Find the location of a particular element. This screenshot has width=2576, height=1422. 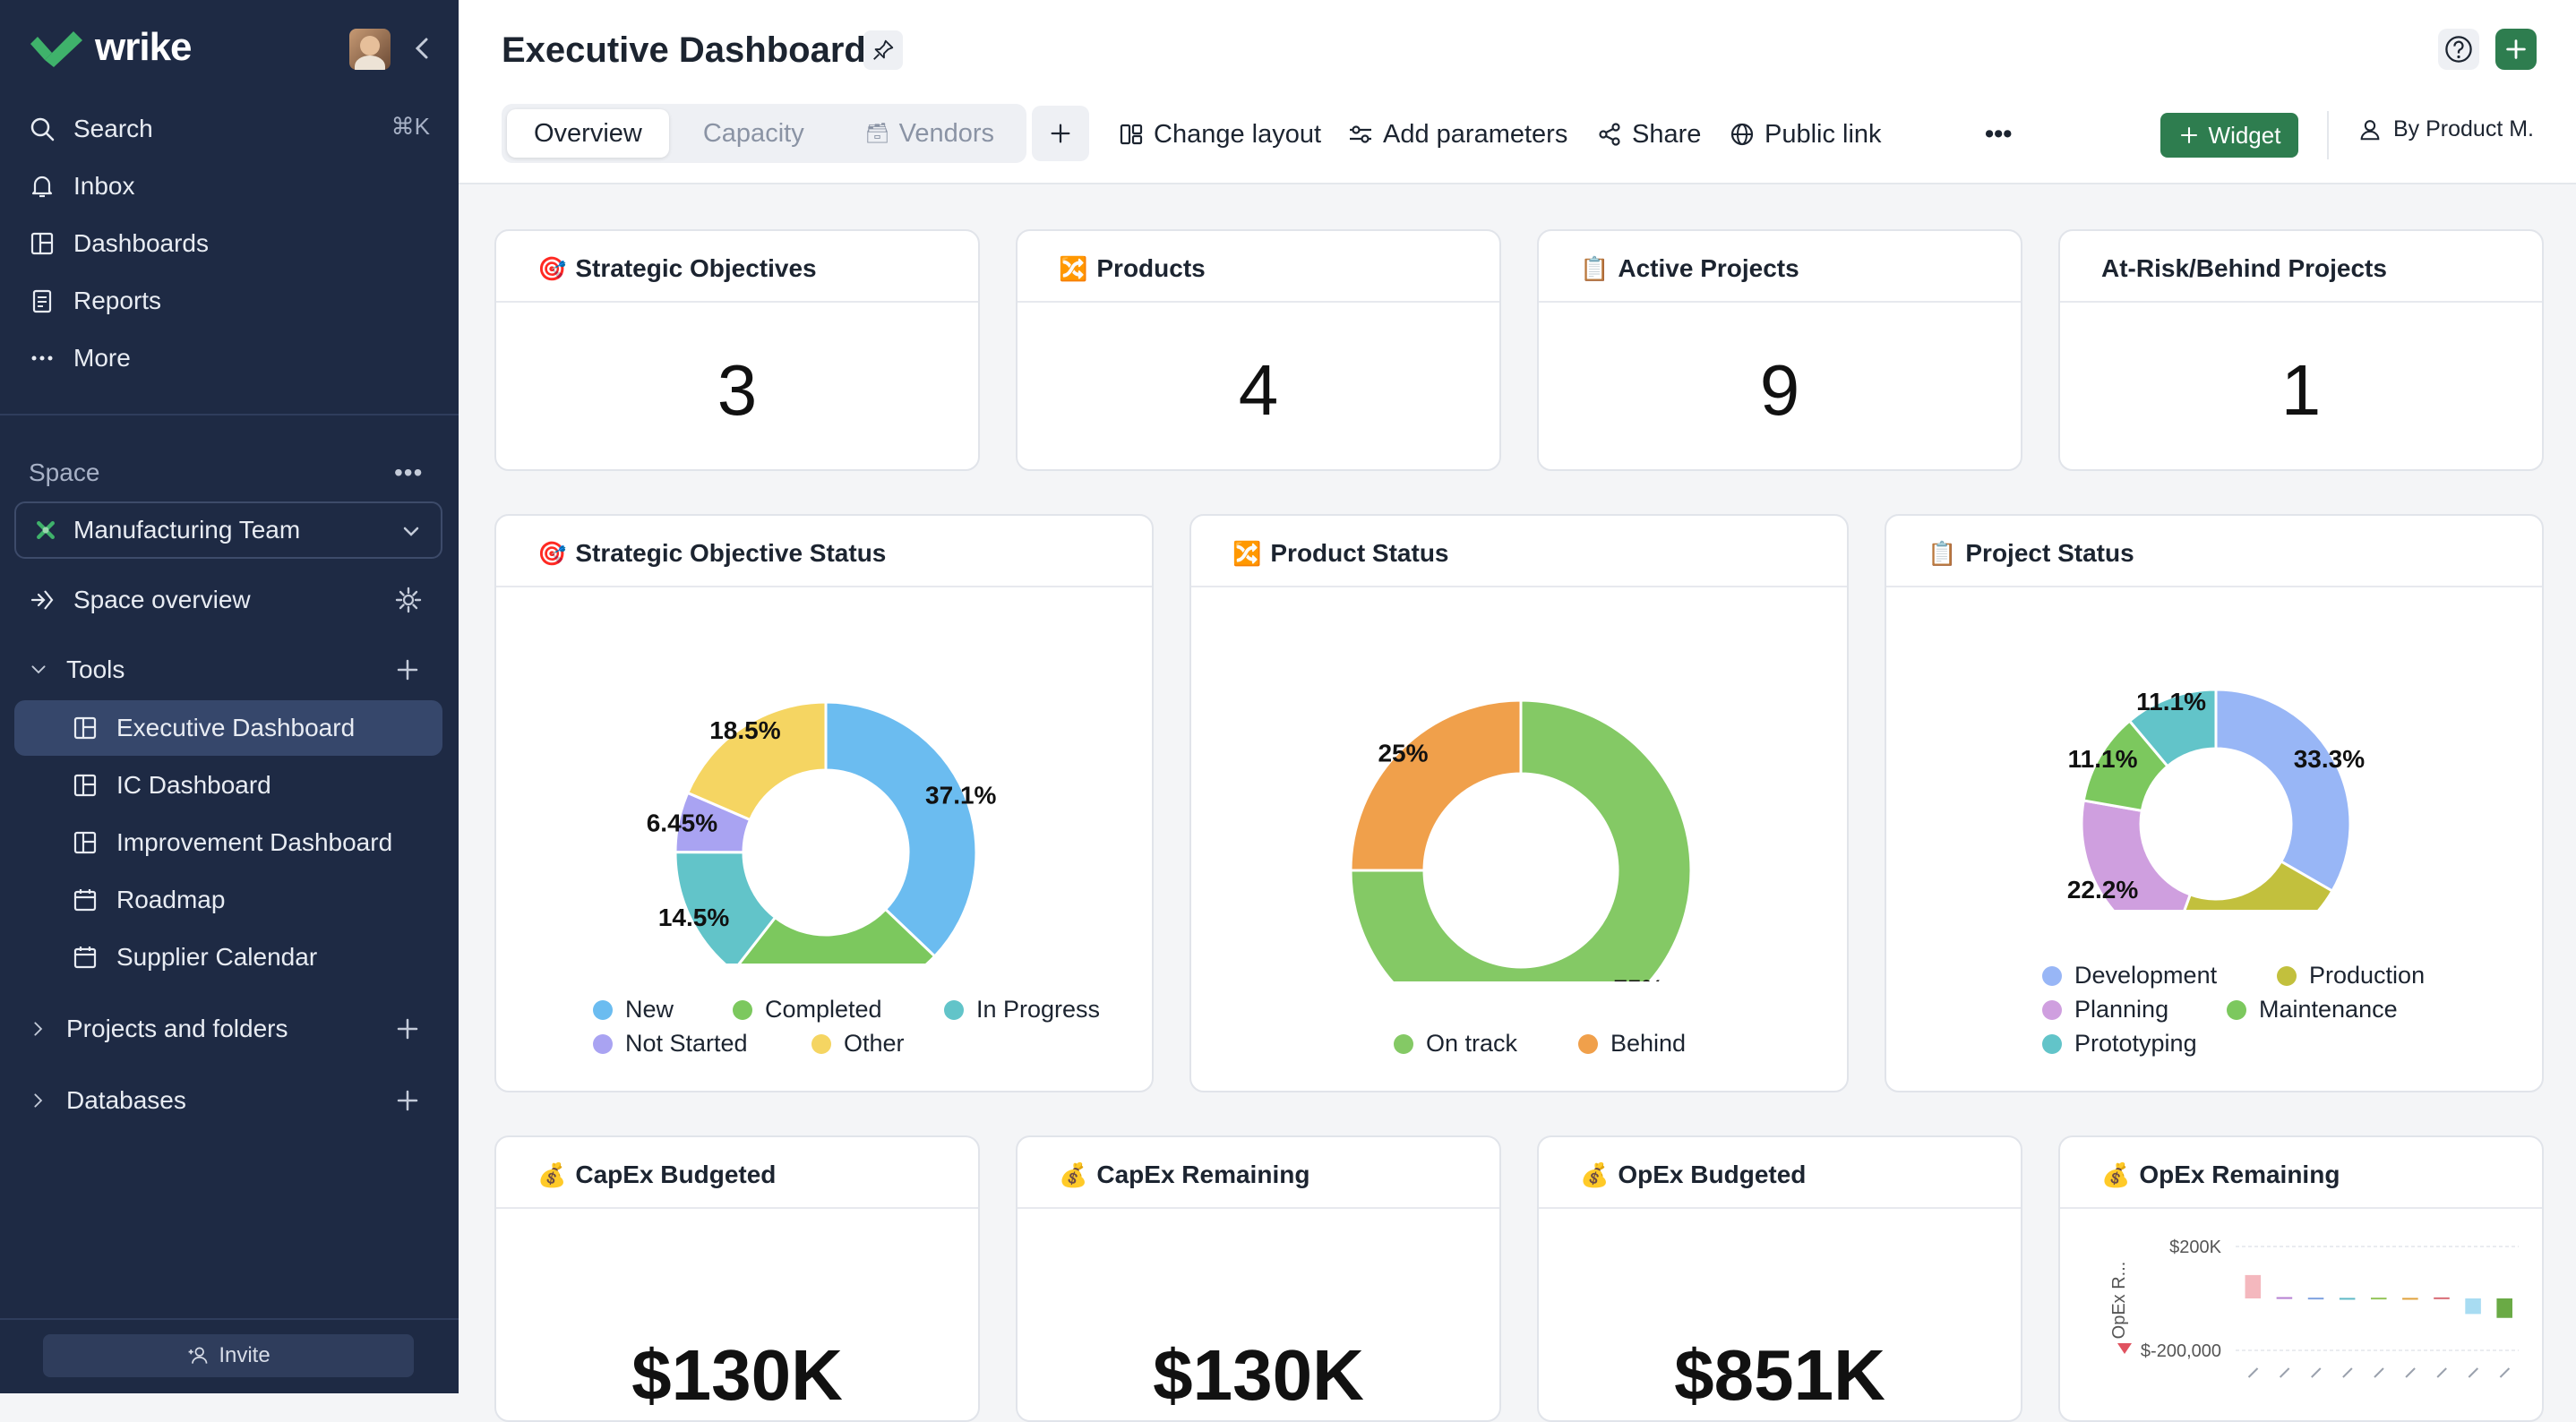

chart-card-product-status: 🔀 Product Status 75% 25% On track Behind is located at coordinates (1519, 803).